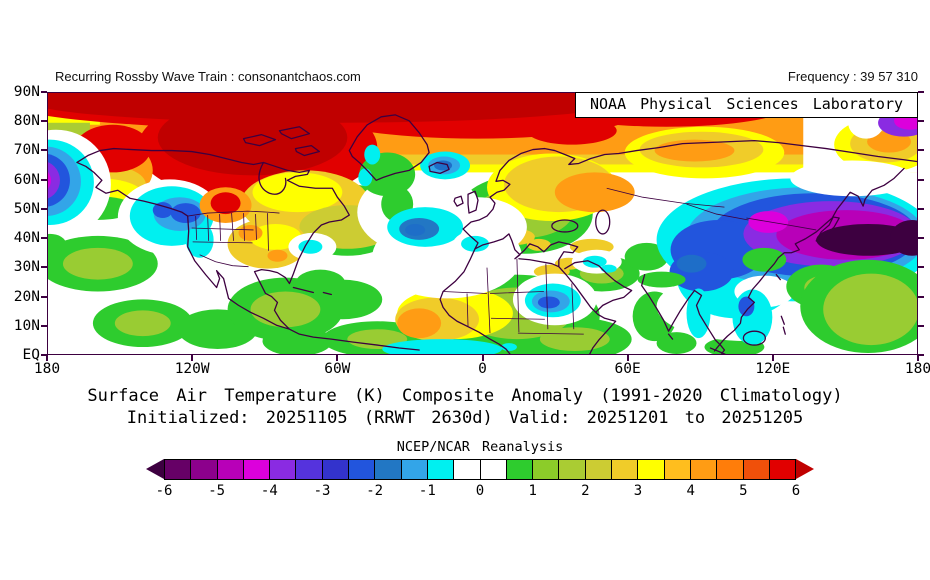  What do you see at coordinates (217, 491) in the screenshot?
I see `colorbar-tick-label: -5` at bounding box center [217, 491].